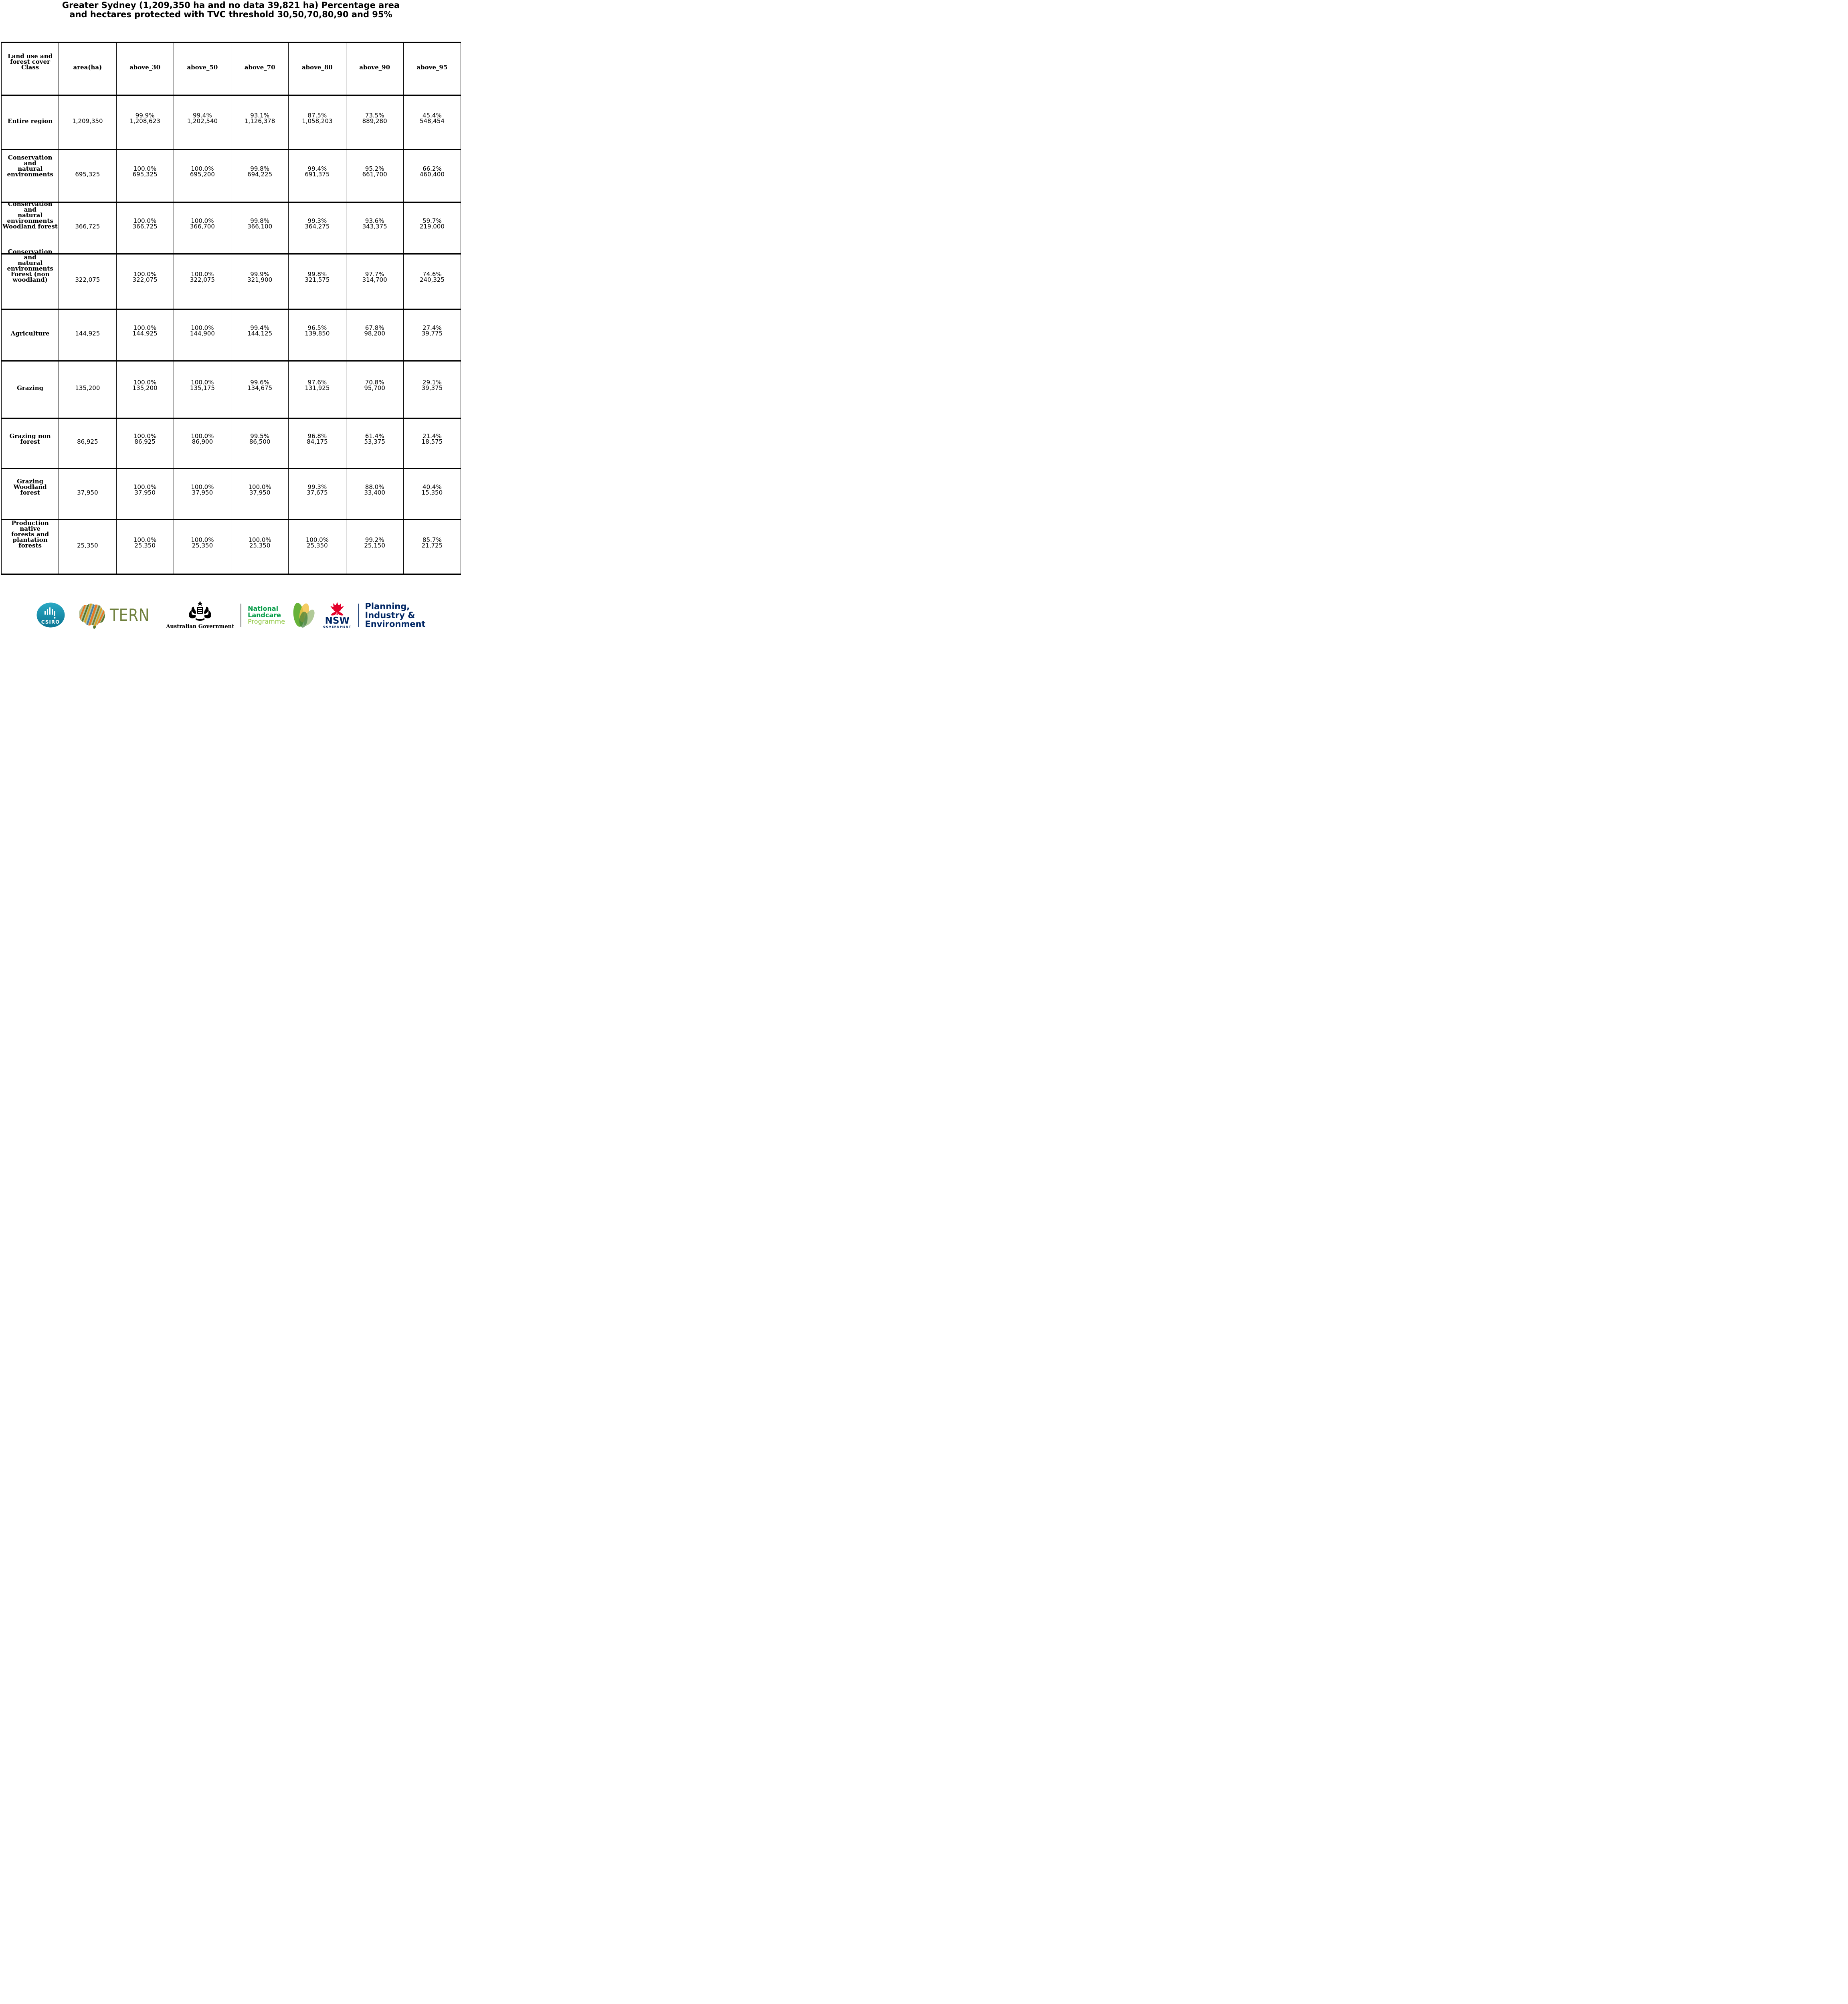  I want to click on row-label: Grazing Woodland forest, so click(30, 494).